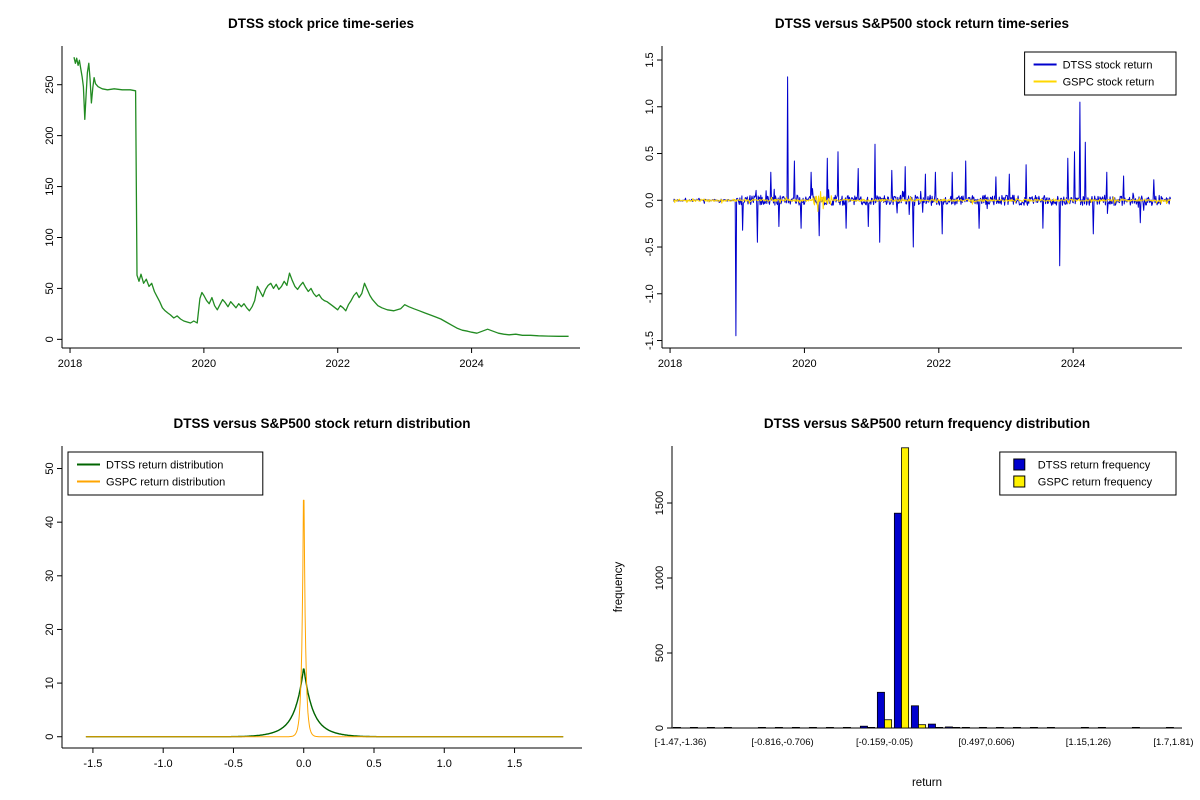 This screenshot has height=800, width=1200. I want to click on x-bin-label: [-1.47,-1.36), so click(681, 742).